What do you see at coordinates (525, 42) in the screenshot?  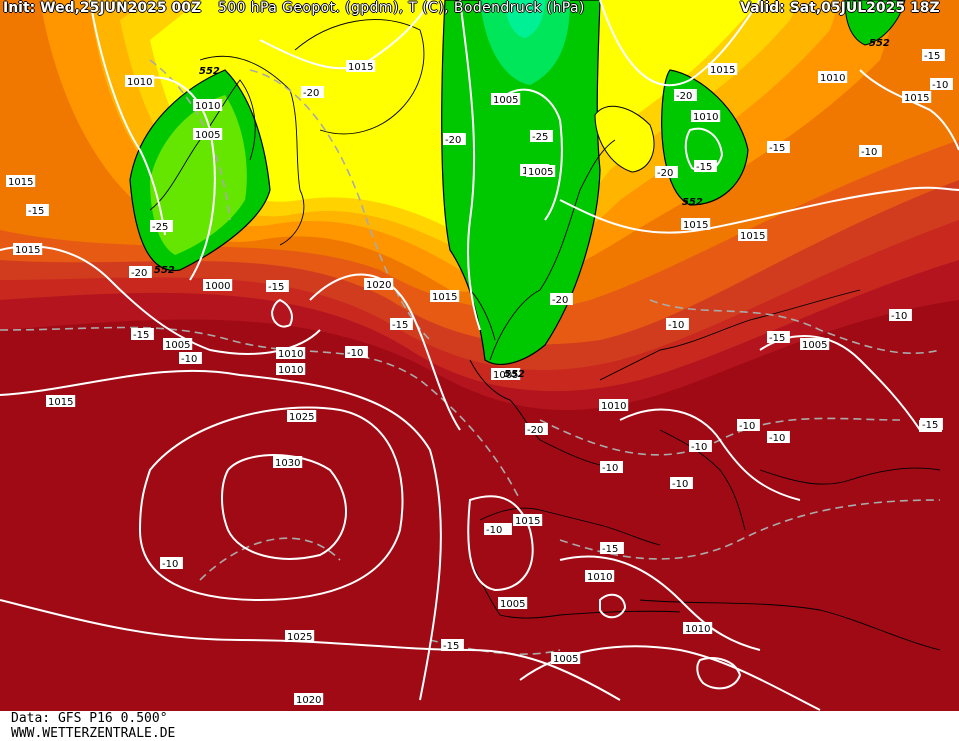 I see `low-scandinavia-core` at bounding box center [525, 42].